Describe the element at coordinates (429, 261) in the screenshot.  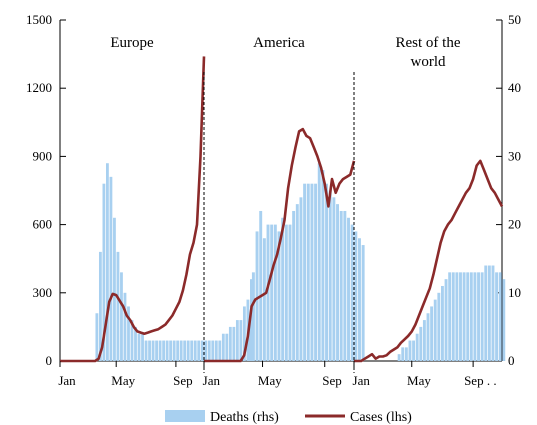
I see `cases-line` at that location.